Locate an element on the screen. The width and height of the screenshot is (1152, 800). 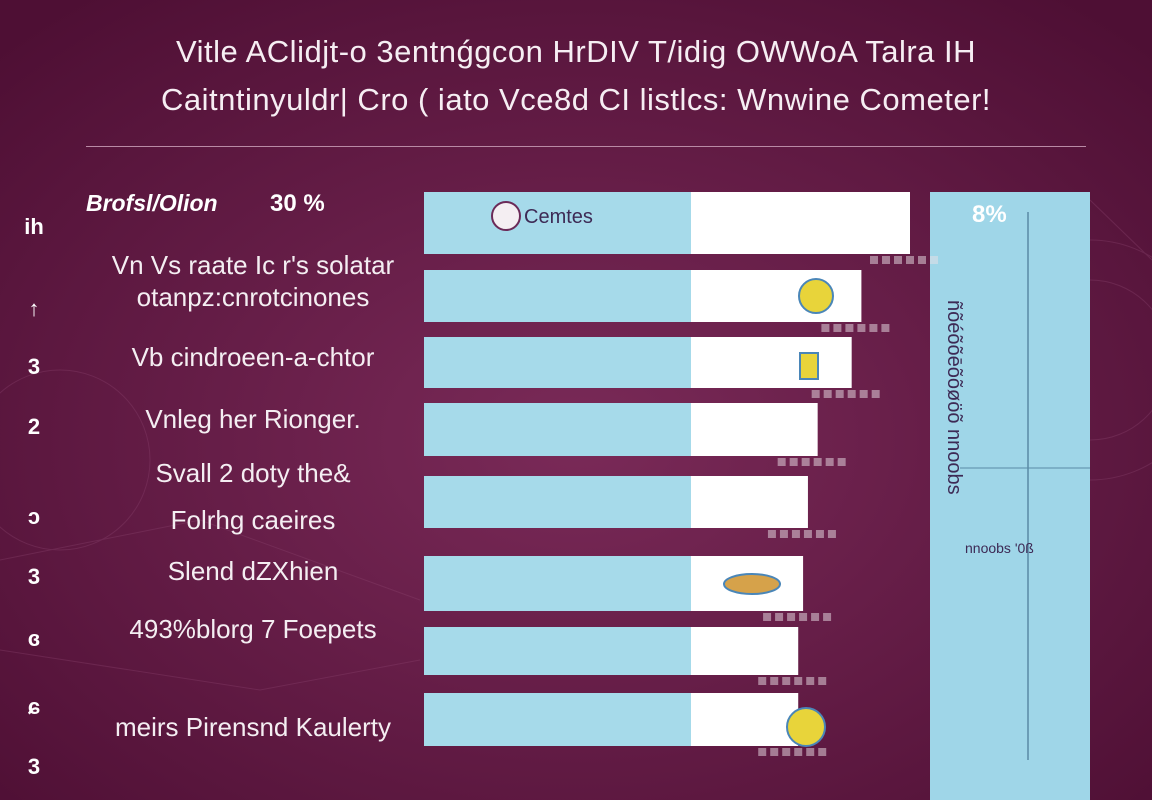
category-label-8: 493%blorg 7 Foepets is located at coordinates (253, 629).